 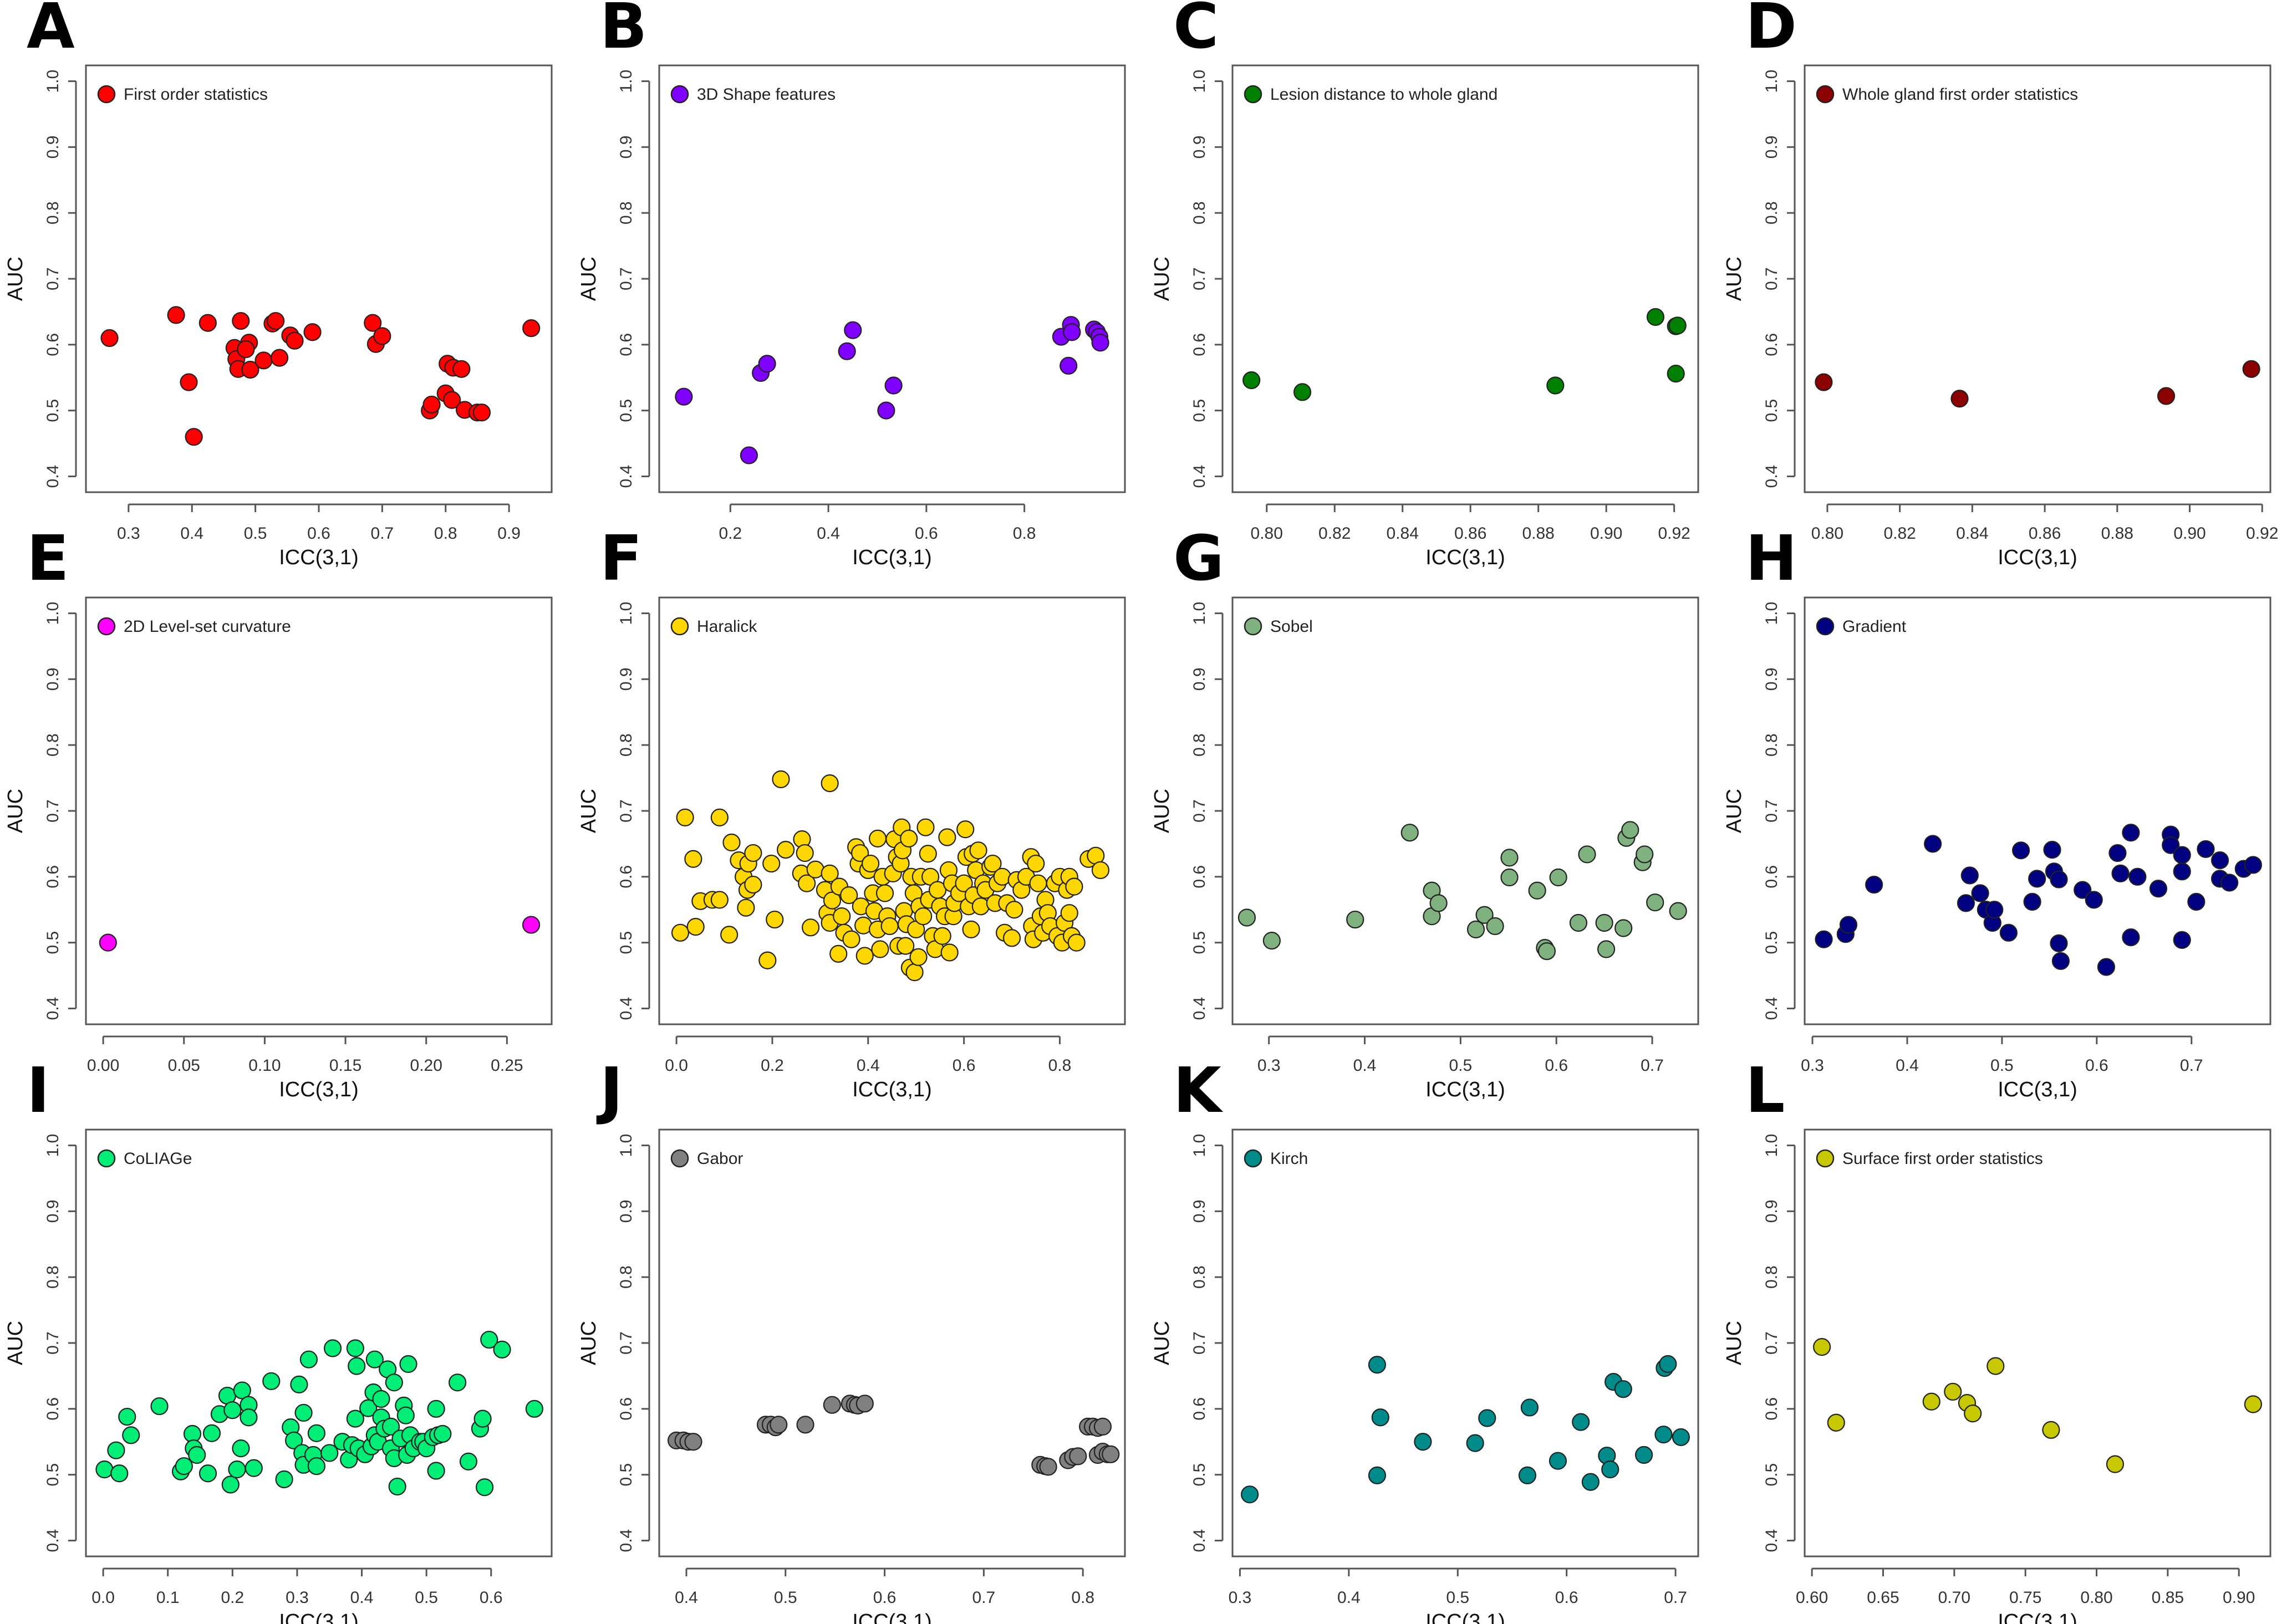 What do you see at coordinates (1883, 1598) in the screenshot?
I see `x-tick-label: 0.65` at bounding box center [1883, 1598].